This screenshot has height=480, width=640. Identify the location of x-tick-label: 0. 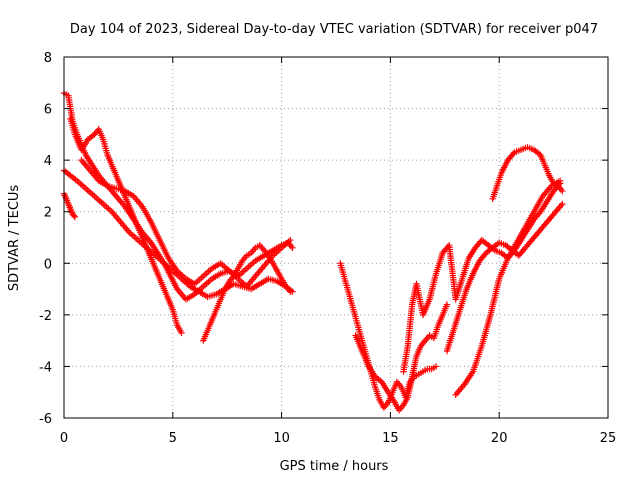
(64, 438).